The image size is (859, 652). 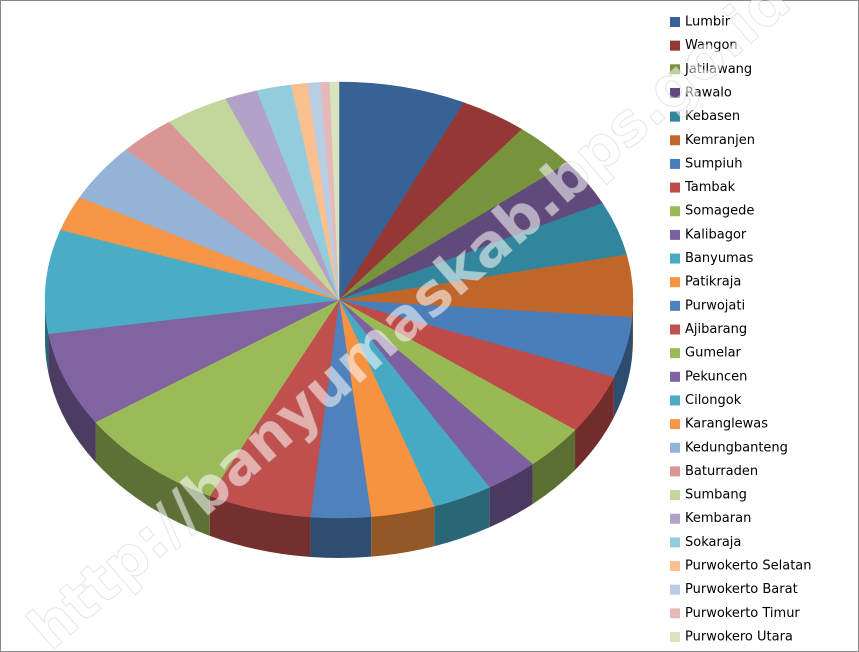 I want to click on legend-label: Wangon, so click(x=711, y=45).